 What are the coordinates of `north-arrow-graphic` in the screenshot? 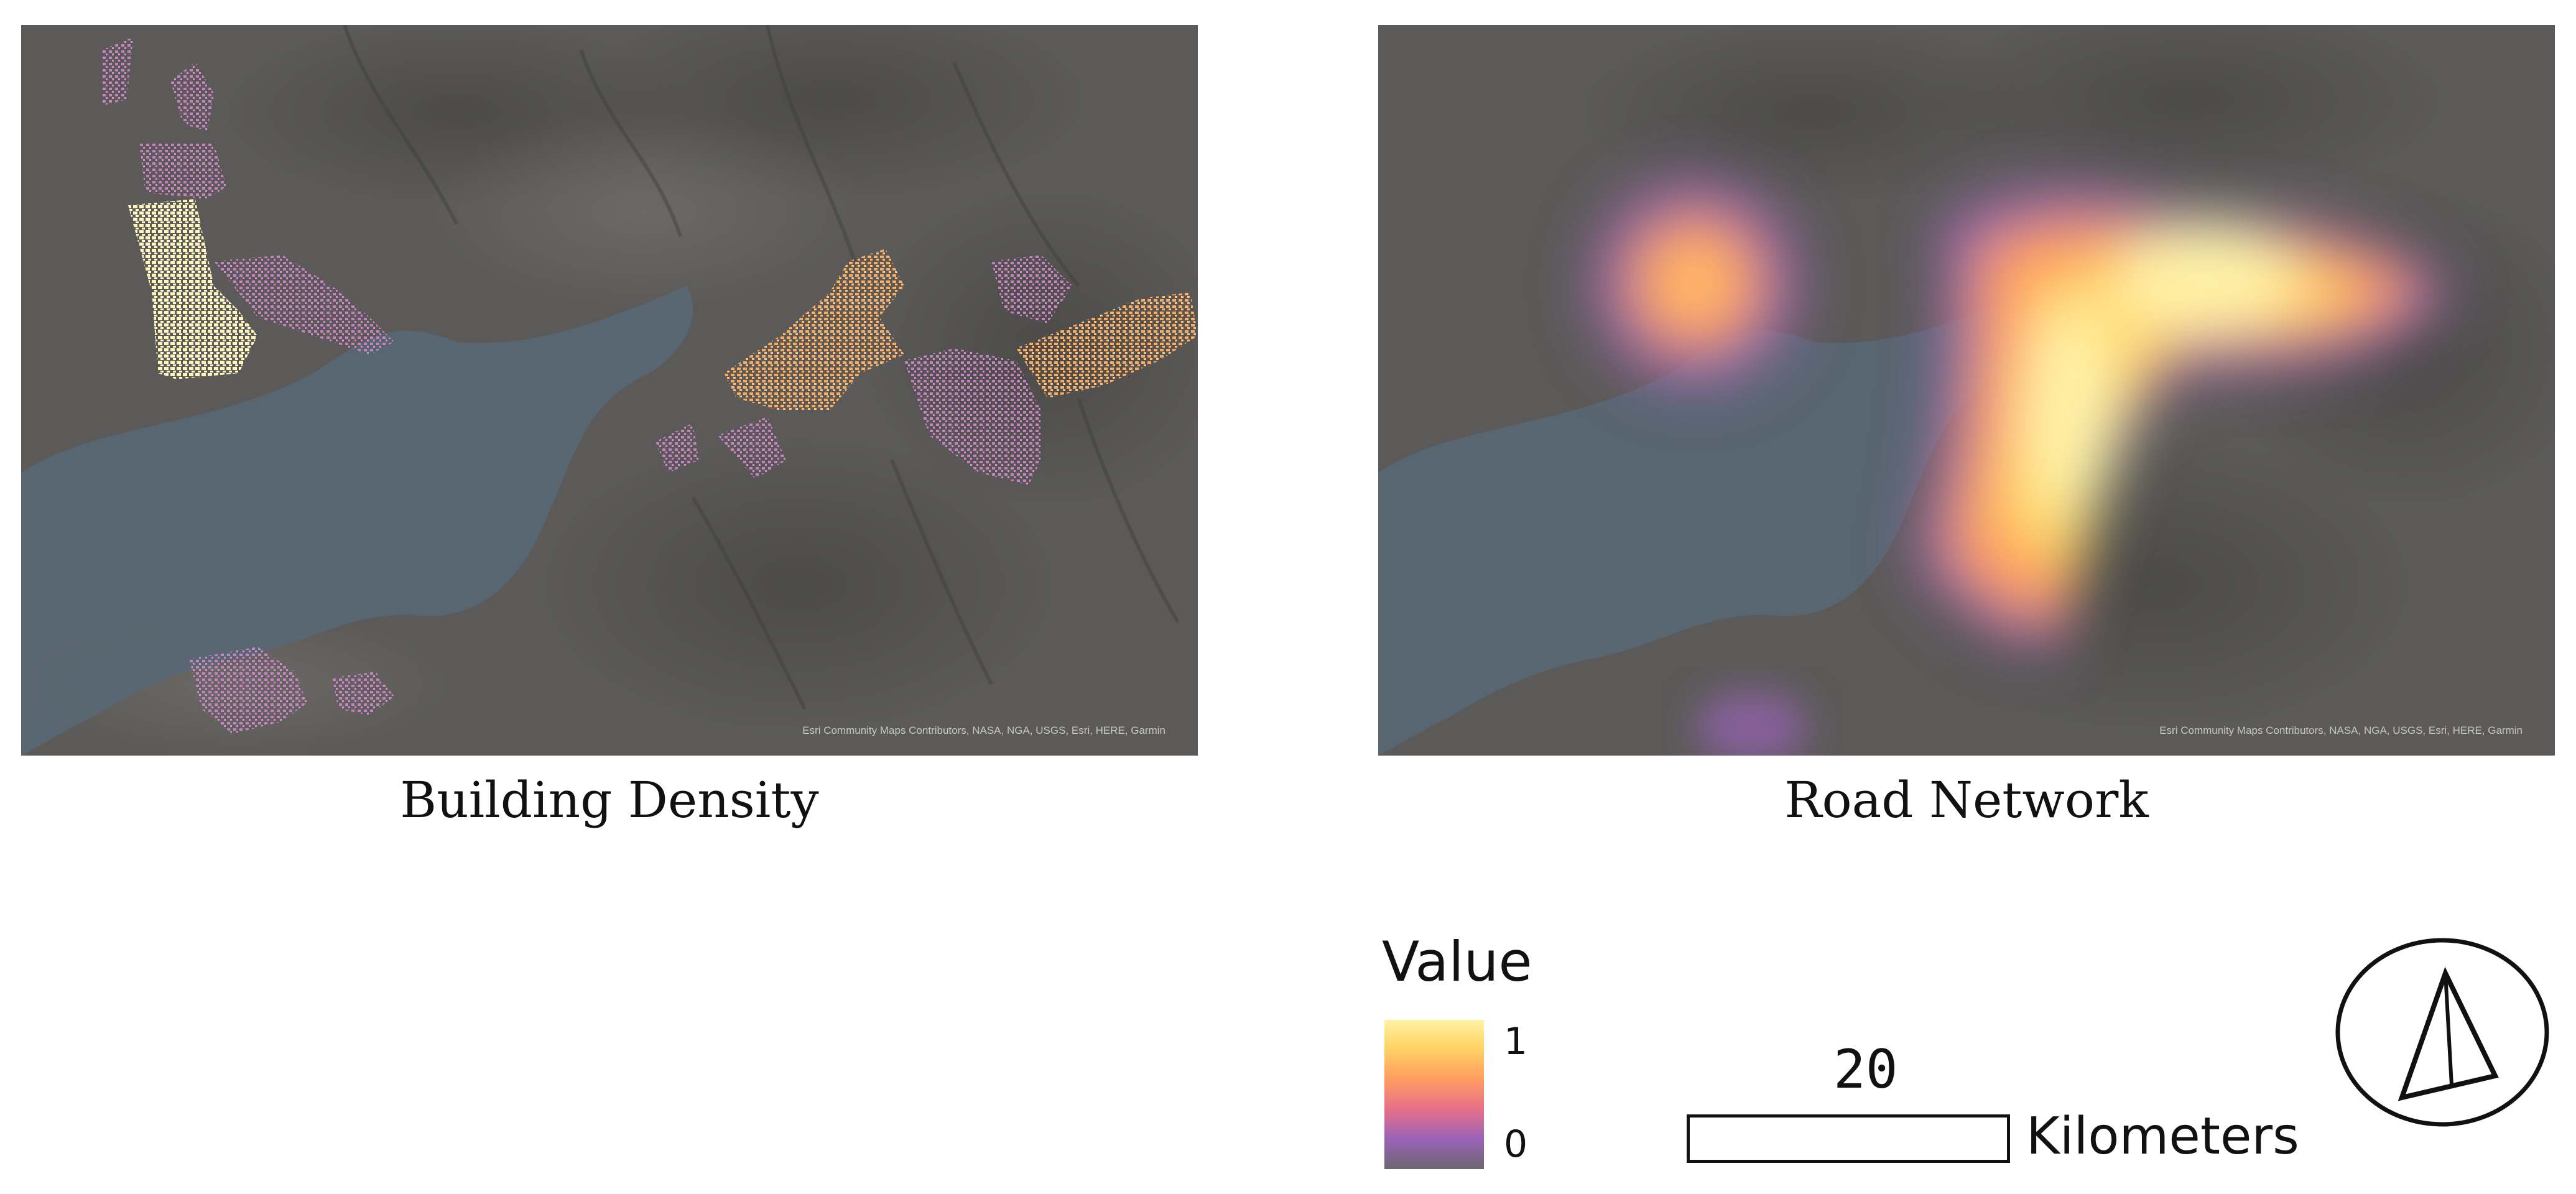 It's located at (2442, 1032).